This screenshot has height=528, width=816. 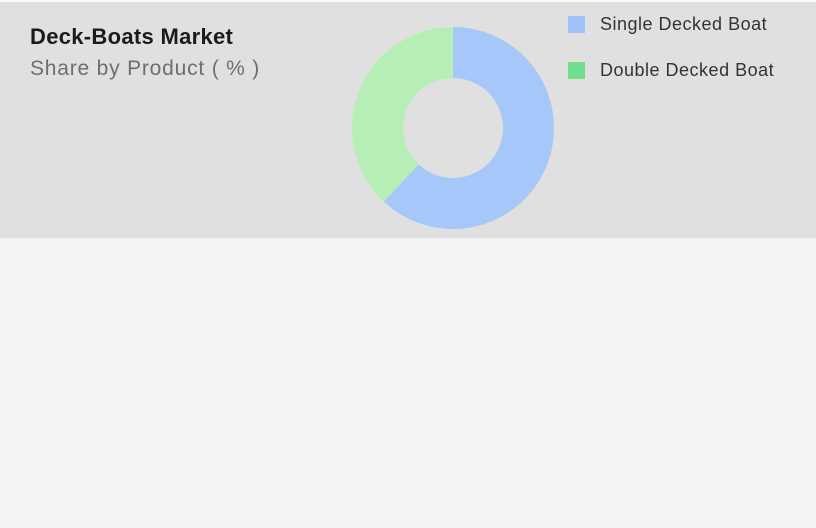 I want to click on page-subtitle: Share by Product ( % ), so click(x=145, y=68).